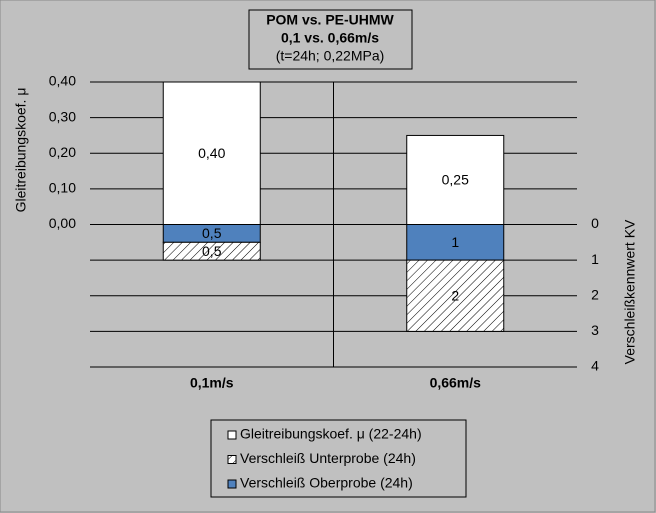 The height and width of the screenshot is (513, 656). Describe the element at coordinates (595, 366) in the screenshot. I see `y2-tick-label: 4` at that location.